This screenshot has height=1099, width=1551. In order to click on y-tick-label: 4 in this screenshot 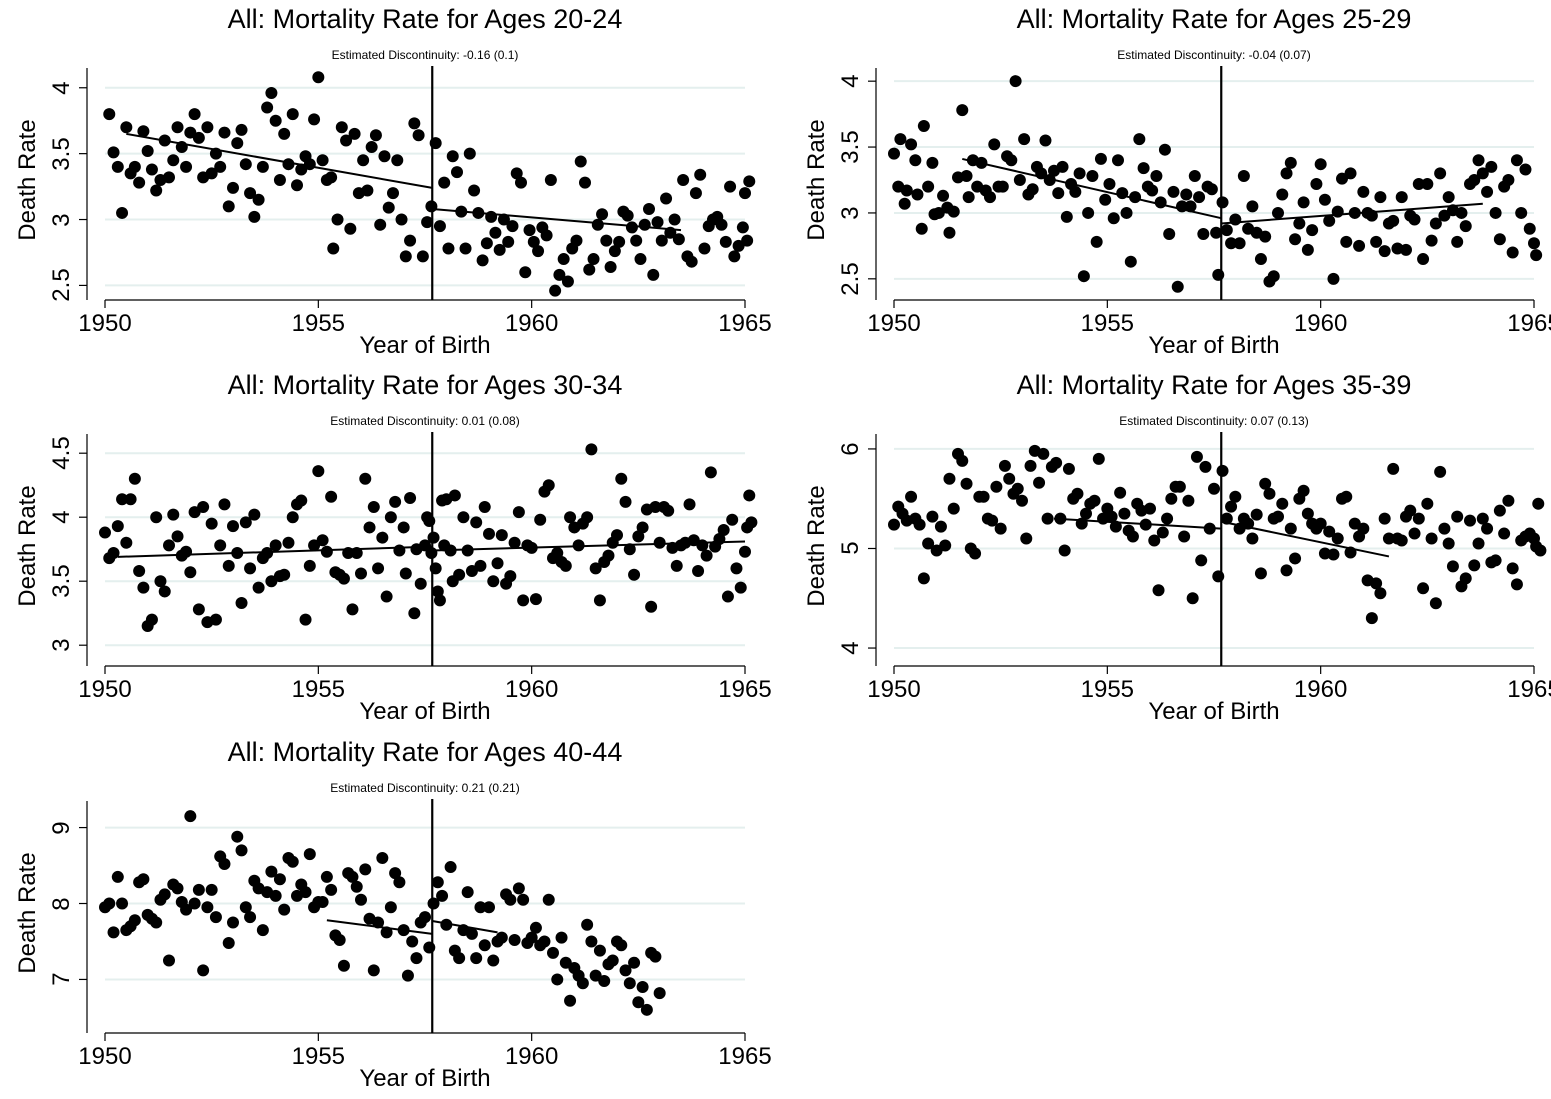, I will do `click(850, 648)`.